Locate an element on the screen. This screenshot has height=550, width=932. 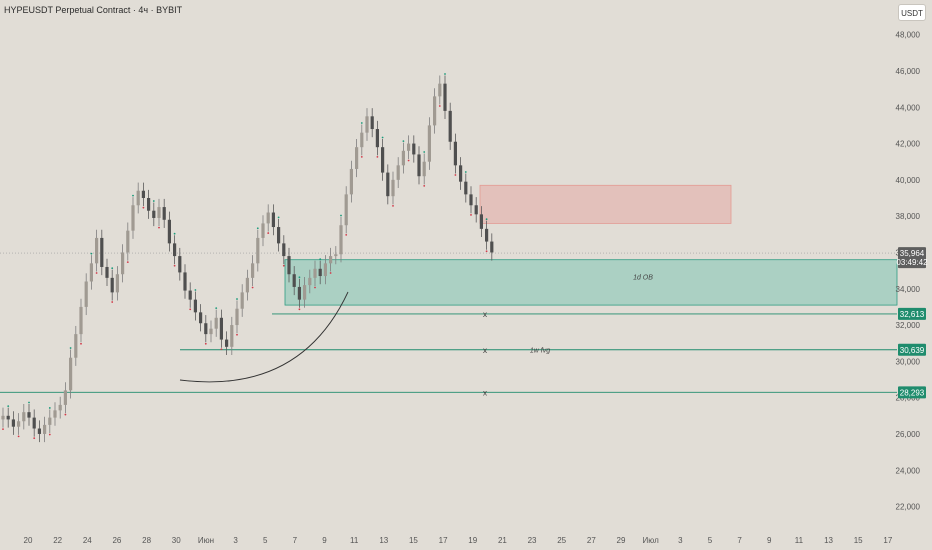
level-tag-text: 30,639 is located at coordinates (912, 350).